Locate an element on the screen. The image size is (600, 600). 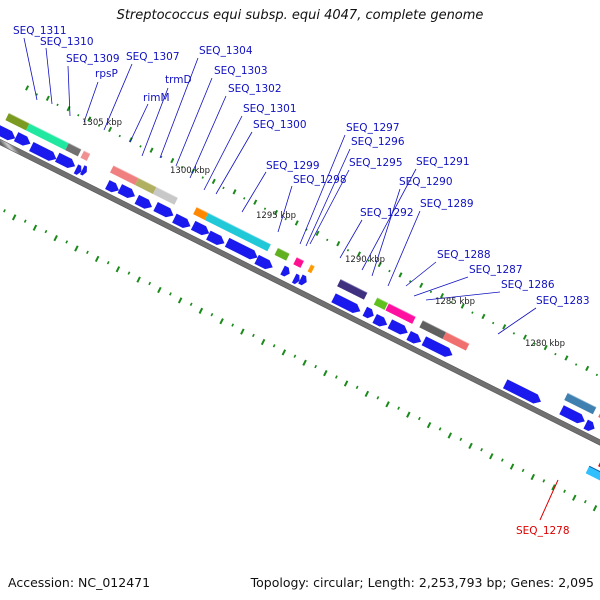
gene-label: SEQ_1299 is located at coordinates (293, 166).